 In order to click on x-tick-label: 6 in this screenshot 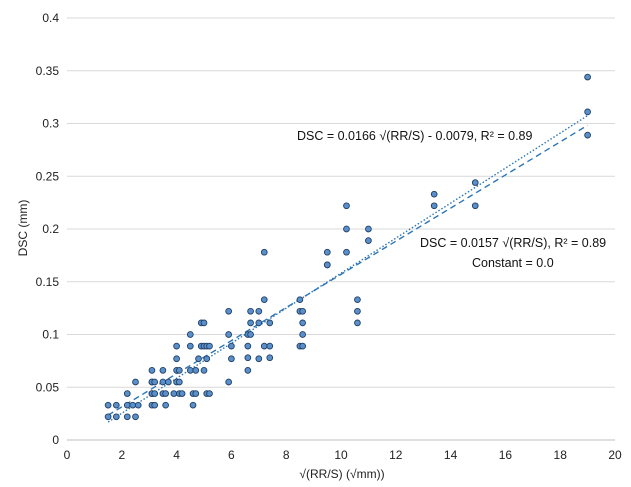, I will do `click(231, 455)`.